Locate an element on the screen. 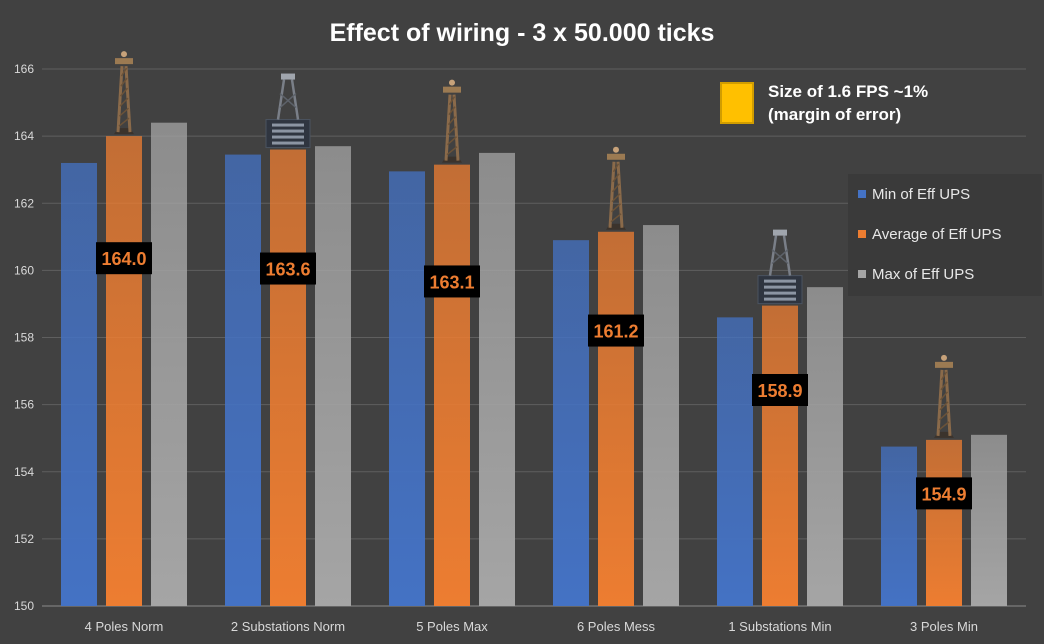 The width and height of the screenshot is (1044, 644). y-tick-label: 160 is located at coordinates (24, 270).